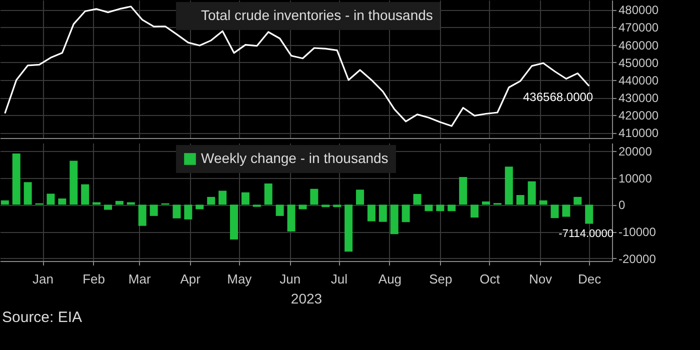  What do you see at coordinates (638, 80) in the screenshot?
I see `y-tick-label: 440000` at bounding box center [638, 80].